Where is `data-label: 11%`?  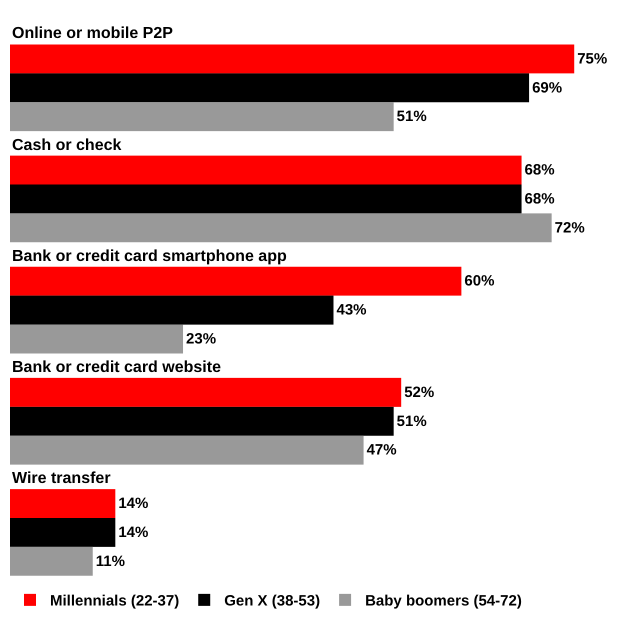 data-label: 11% is located at coordinates (110, 561).